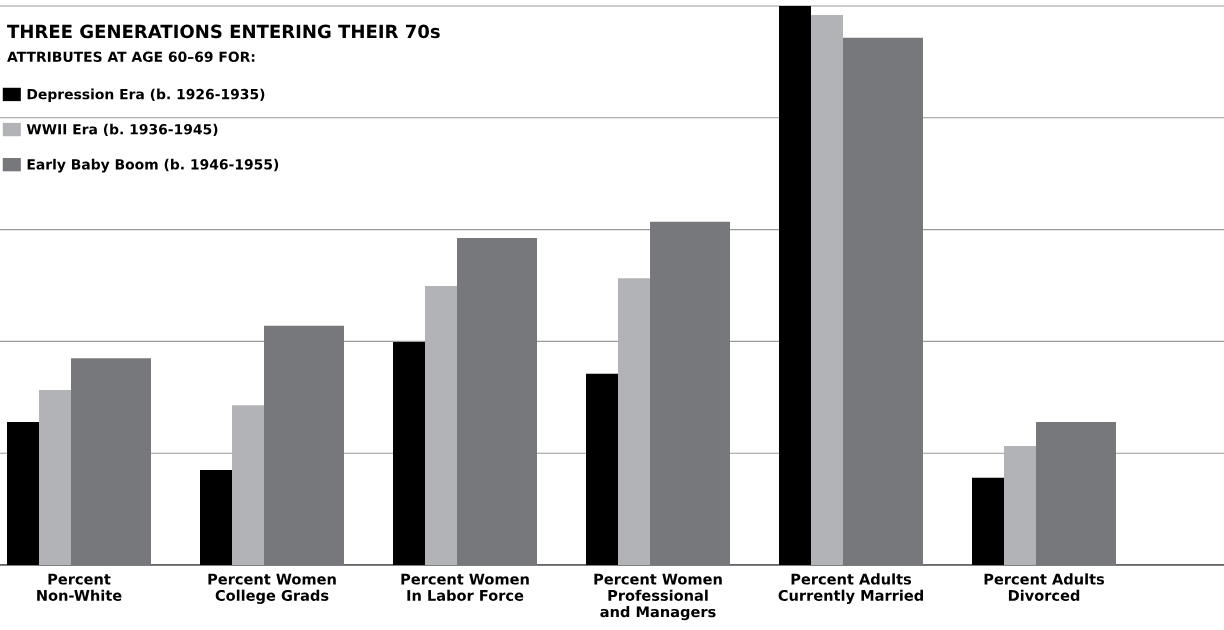 This screenshot has width=1224, height=630. What do you see at coordinates (1044, 587) in the screenshot?
I see `x-tick-label: Percent Adults Divorced` at bounding box center [1044, 587].